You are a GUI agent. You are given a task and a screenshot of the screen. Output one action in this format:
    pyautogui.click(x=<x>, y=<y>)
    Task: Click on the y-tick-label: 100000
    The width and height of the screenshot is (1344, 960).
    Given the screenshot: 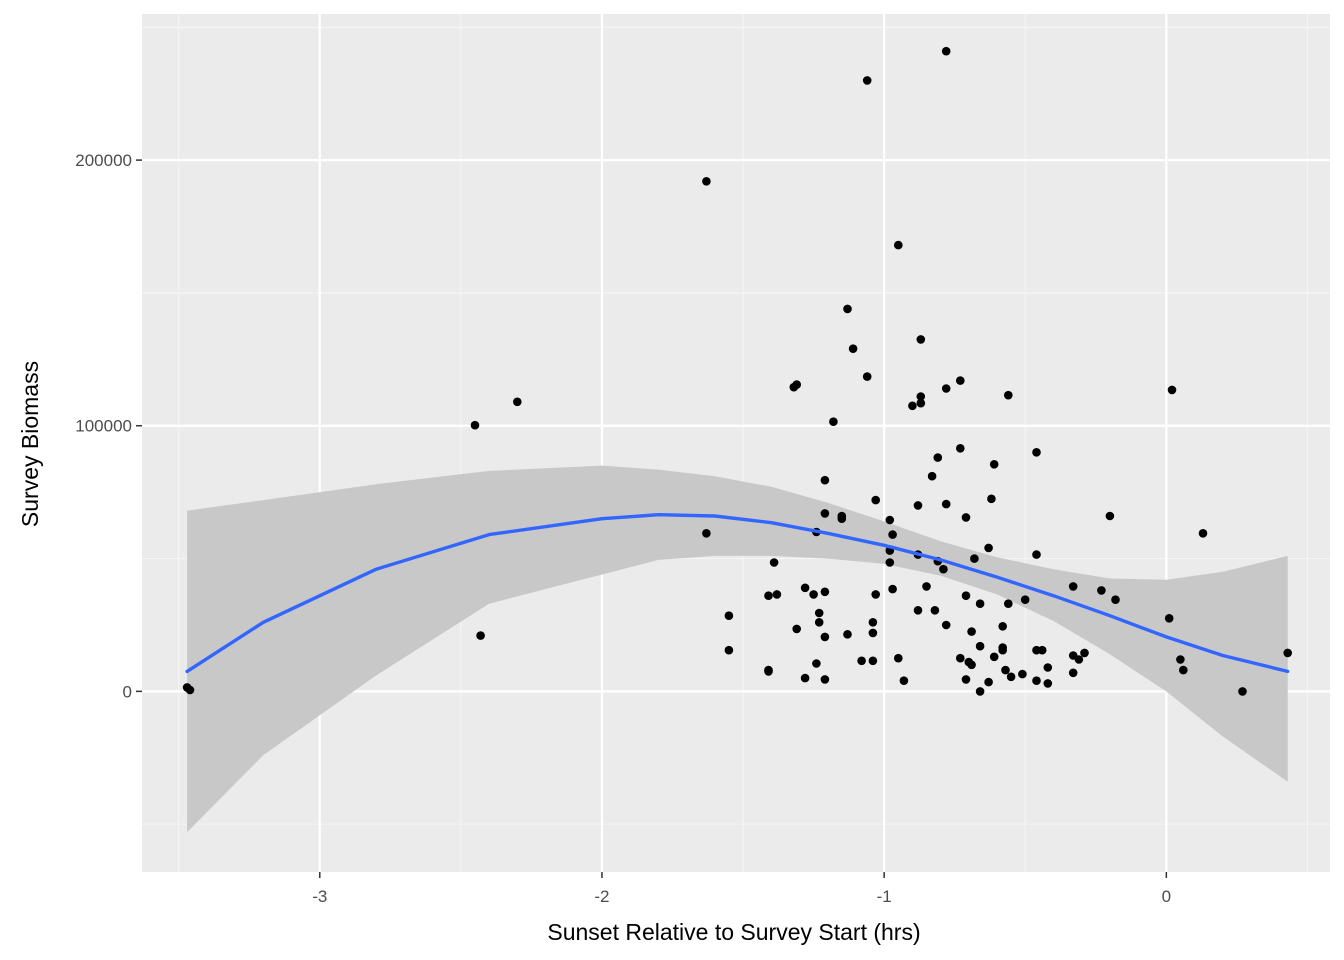 What is the action you would take?
    pyautogui.click(x=103, y=426)
    